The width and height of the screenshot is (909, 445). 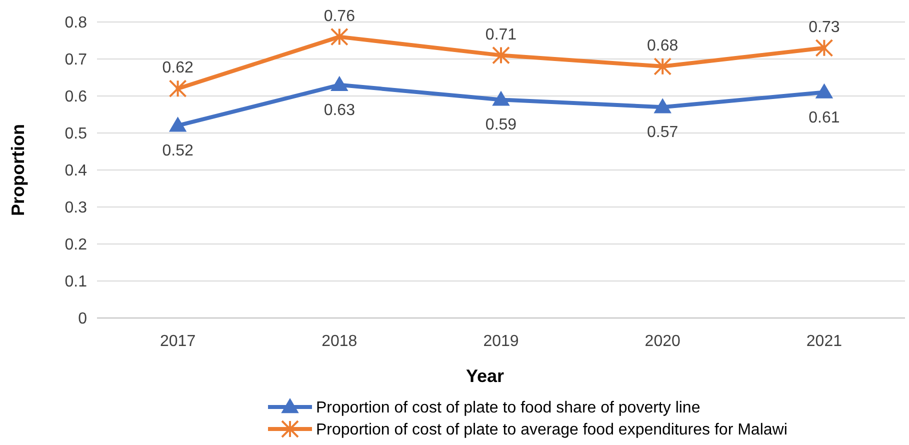 What do you see at coordinates (824, 27) in the screenshot?
I see `data-label: 0.73` at bounding box center [824, 27].